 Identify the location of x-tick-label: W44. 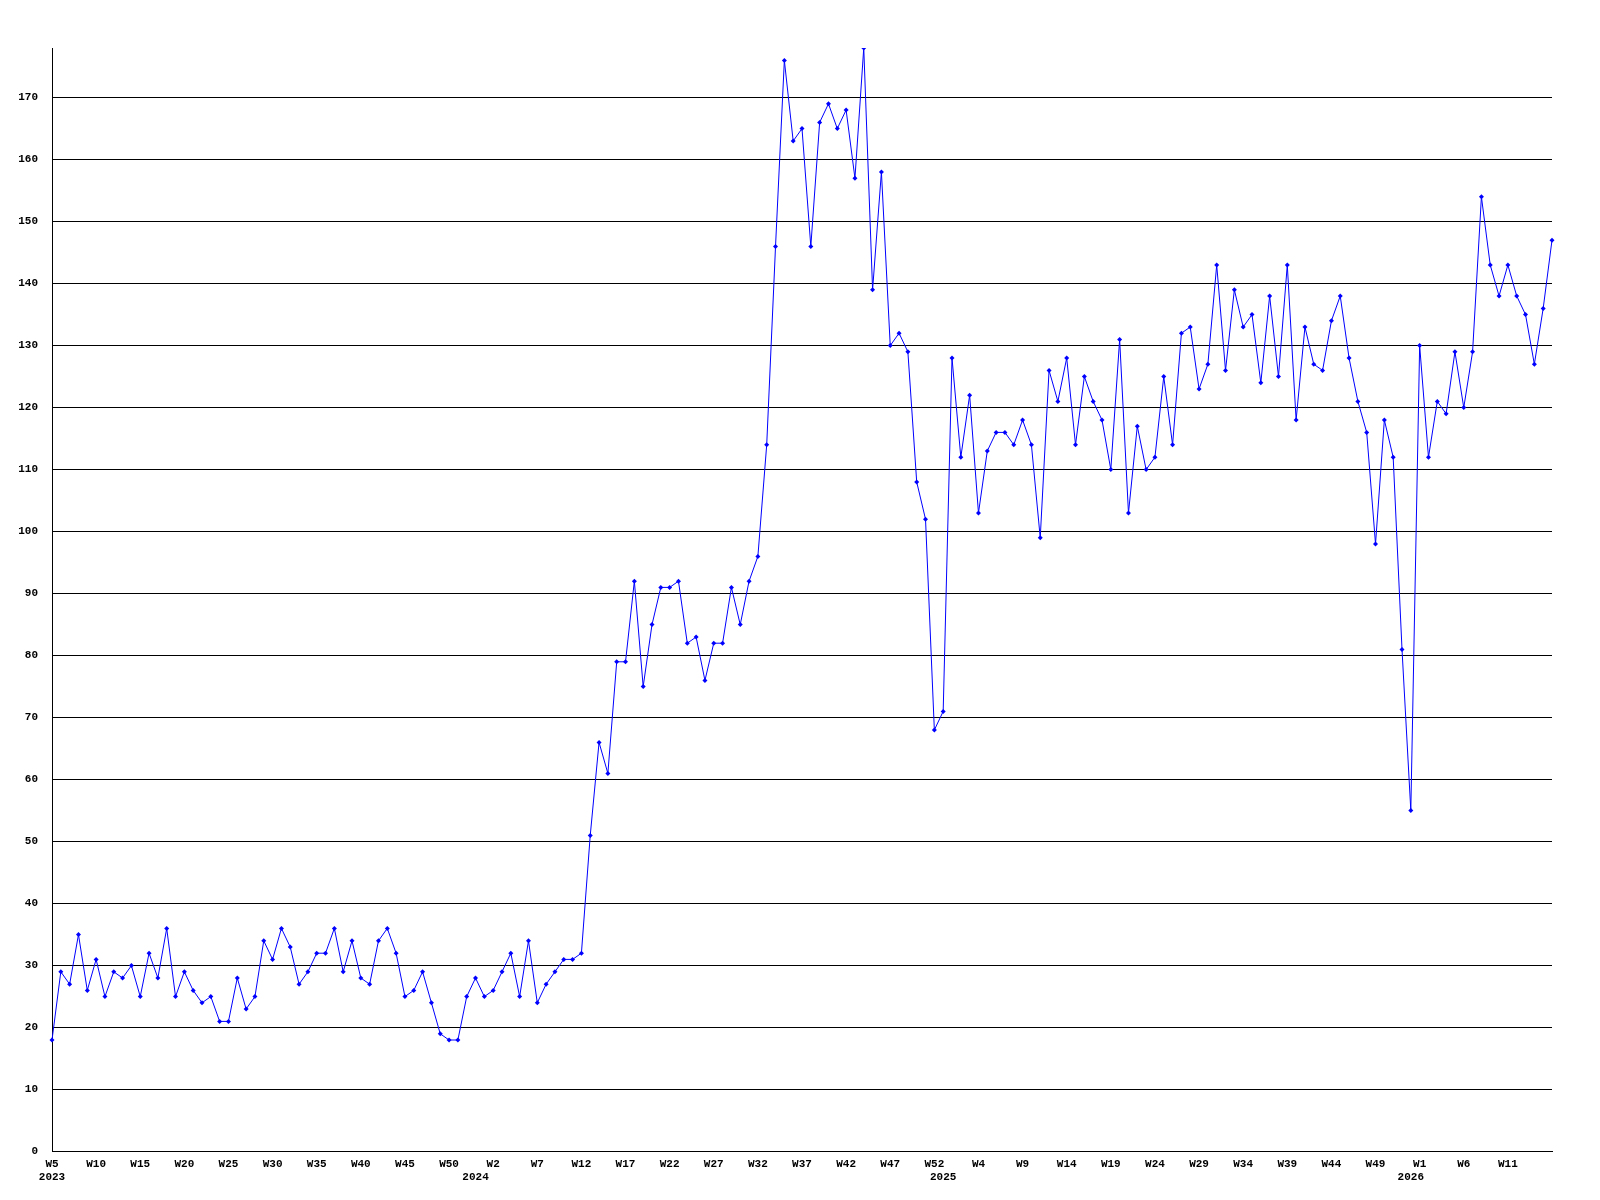
(1331, 1163).